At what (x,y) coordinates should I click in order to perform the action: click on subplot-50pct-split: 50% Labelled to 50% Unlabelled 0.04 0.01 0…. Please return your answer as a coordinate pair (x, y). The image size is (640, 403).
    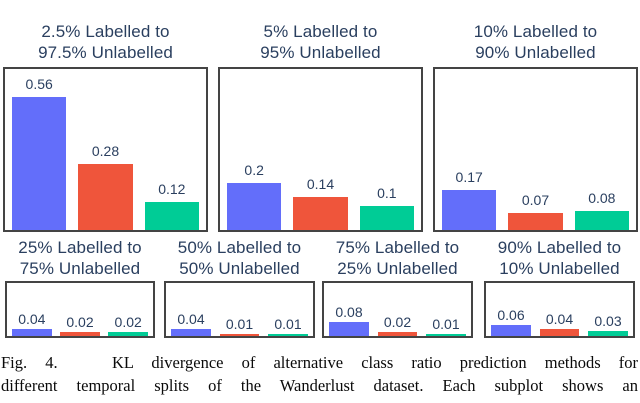
    Looking at the image, I should click on (239, 287).